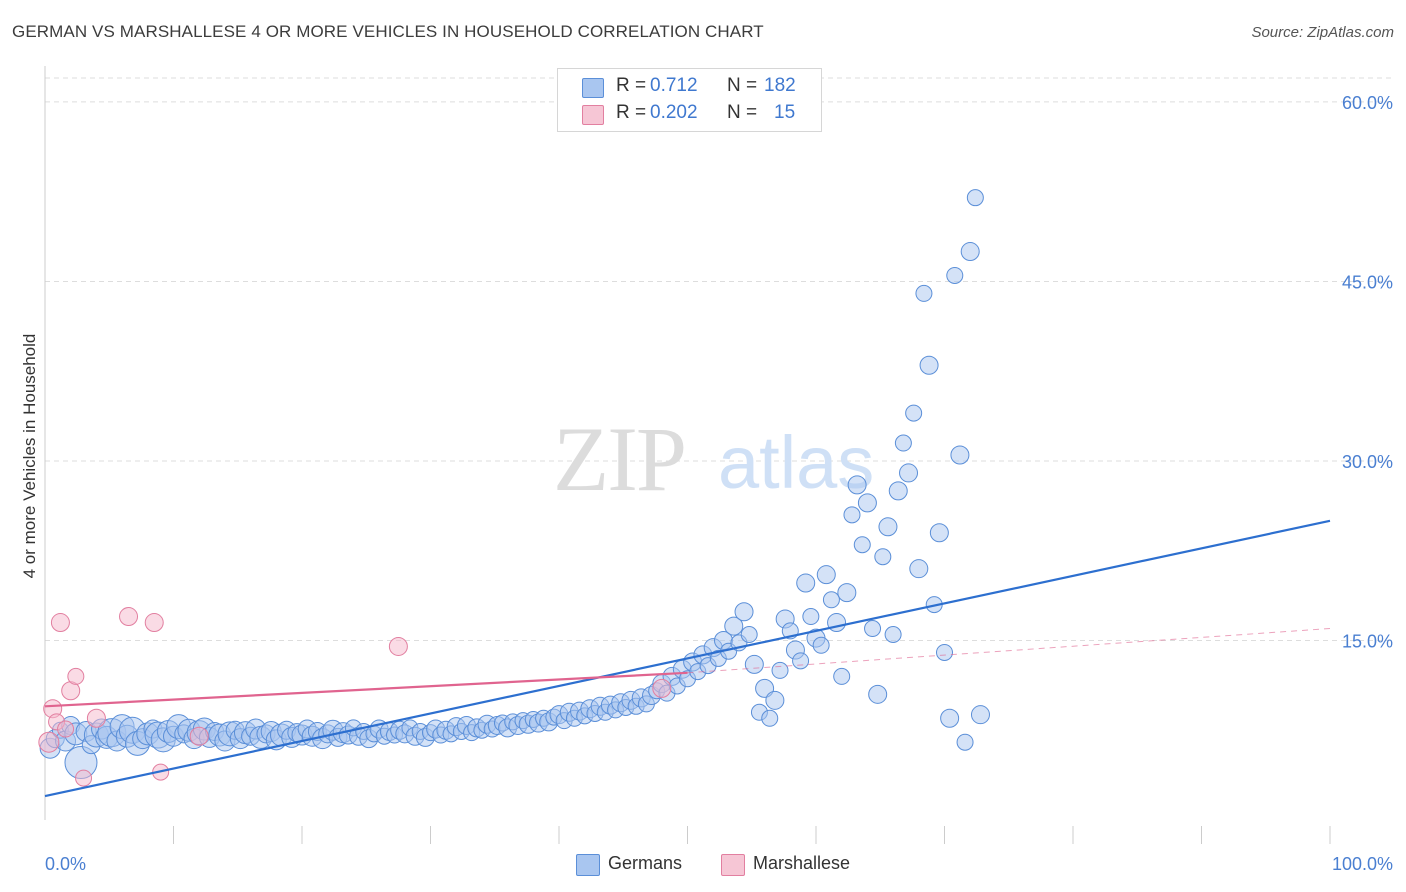  What do you see at coordinates (619, 459) in the screenshot?
I see `watermark-zip: ZIP` at bounding box center [619, 459].